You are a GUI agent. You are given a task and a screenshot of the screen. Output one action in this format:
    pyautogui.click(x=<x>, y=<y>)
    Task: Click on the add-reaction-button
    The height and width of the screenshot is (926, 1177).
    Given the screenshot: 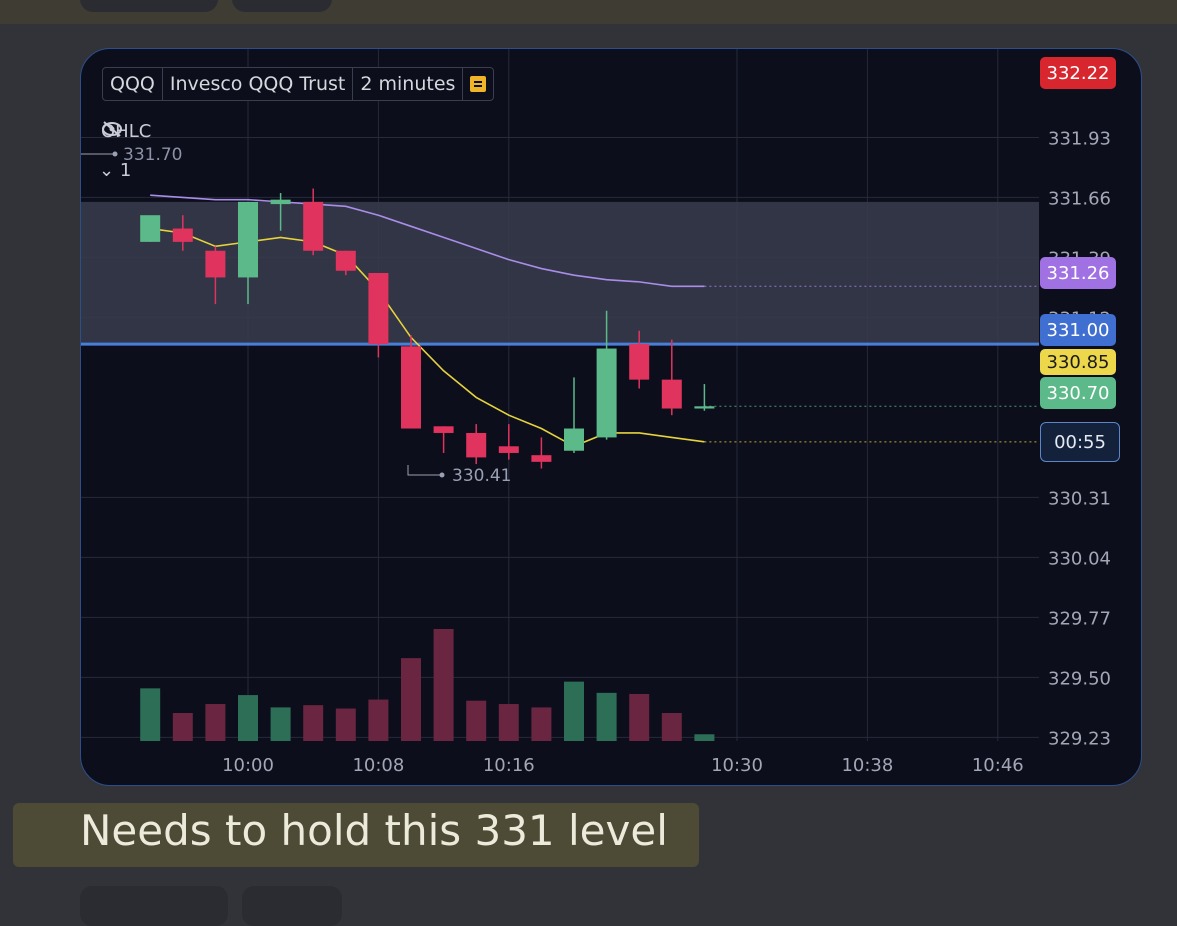 What is the action you would take?
    pyautogui.click(x=292, y=906)
    